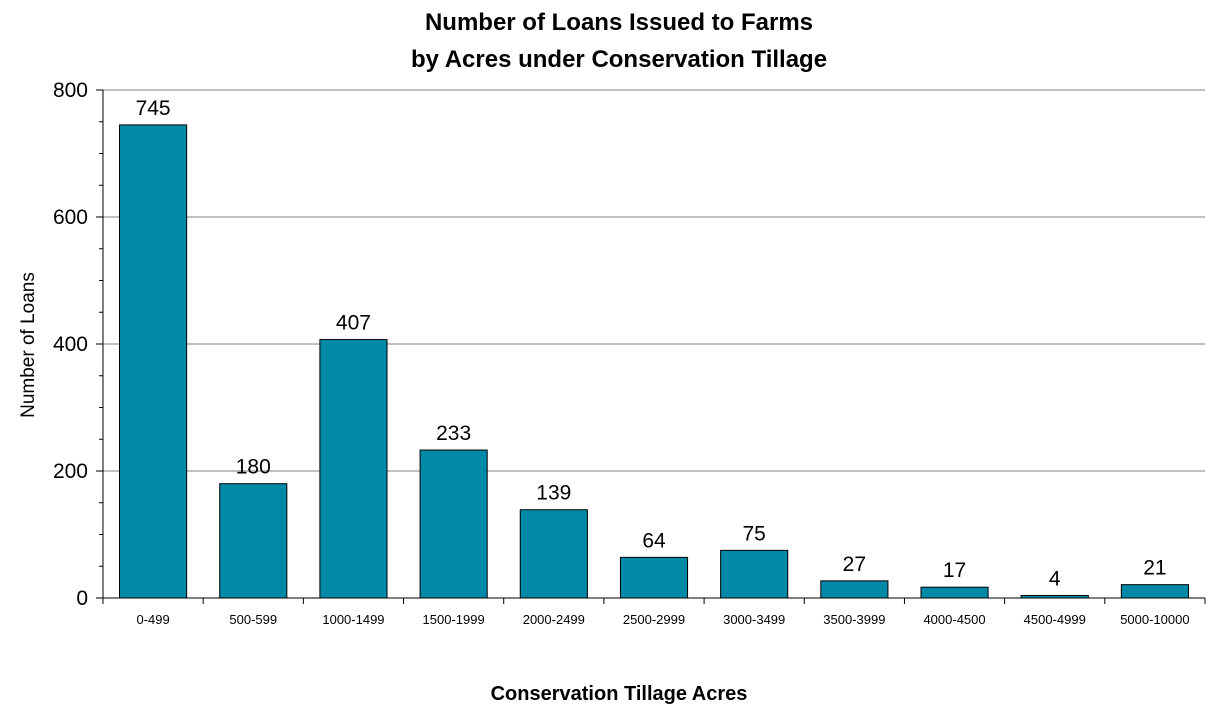 The image size is (1214, 706). Describe the element at coordinates (152, 619) in the screenshot. I see `x-tick-label-0-499: 0-499` at that location.